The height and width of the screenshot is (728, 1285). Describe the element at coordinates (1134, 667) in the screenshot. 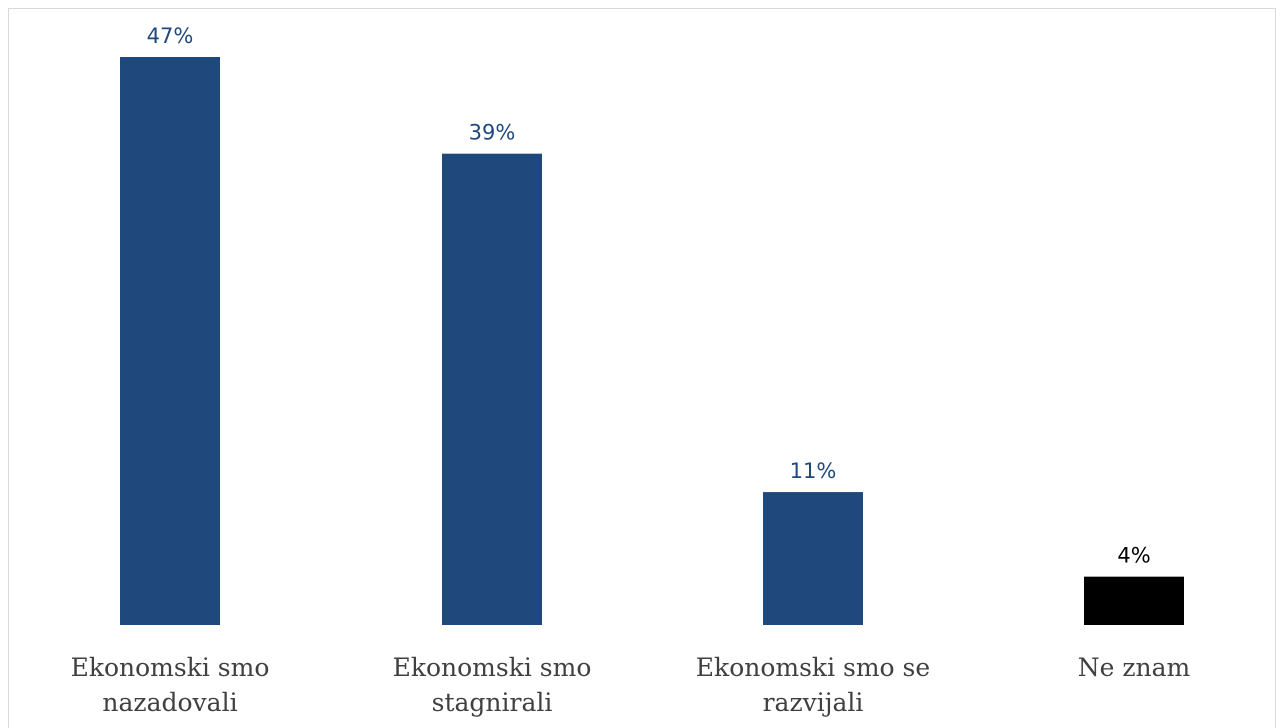

I see `category-label-4-line-1: Ne znam` at that location.